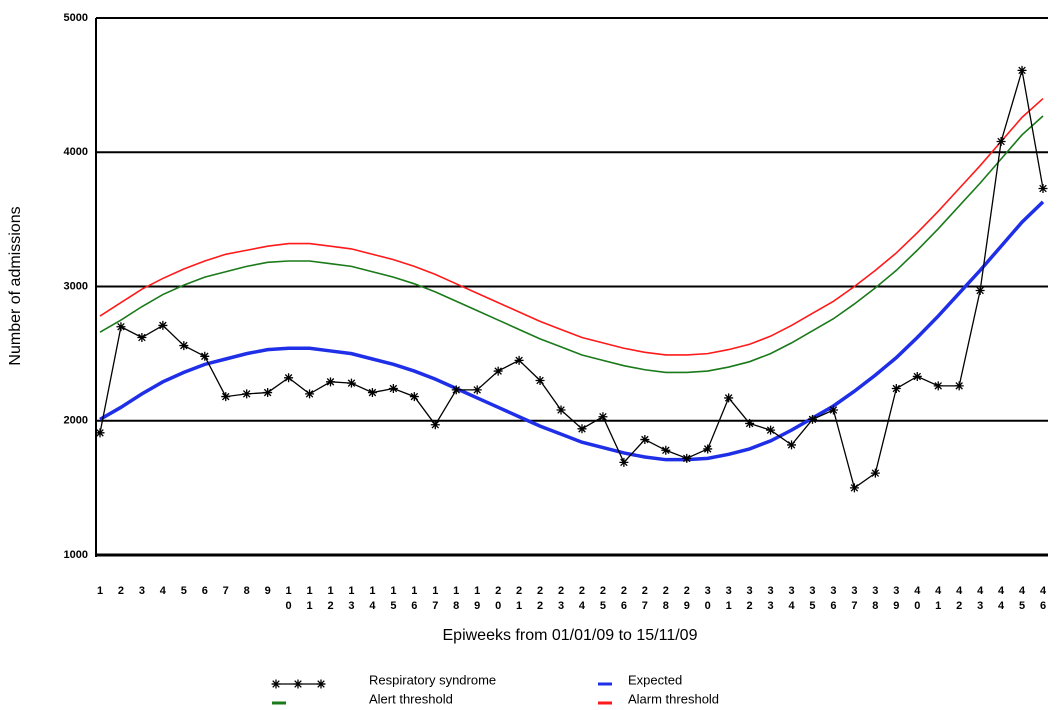 The image size is (1058, 710). What do you see at coordinates (519, 600) in the screenshot?
I see `x-tick-label: 21` at bounding box center [519, 600].